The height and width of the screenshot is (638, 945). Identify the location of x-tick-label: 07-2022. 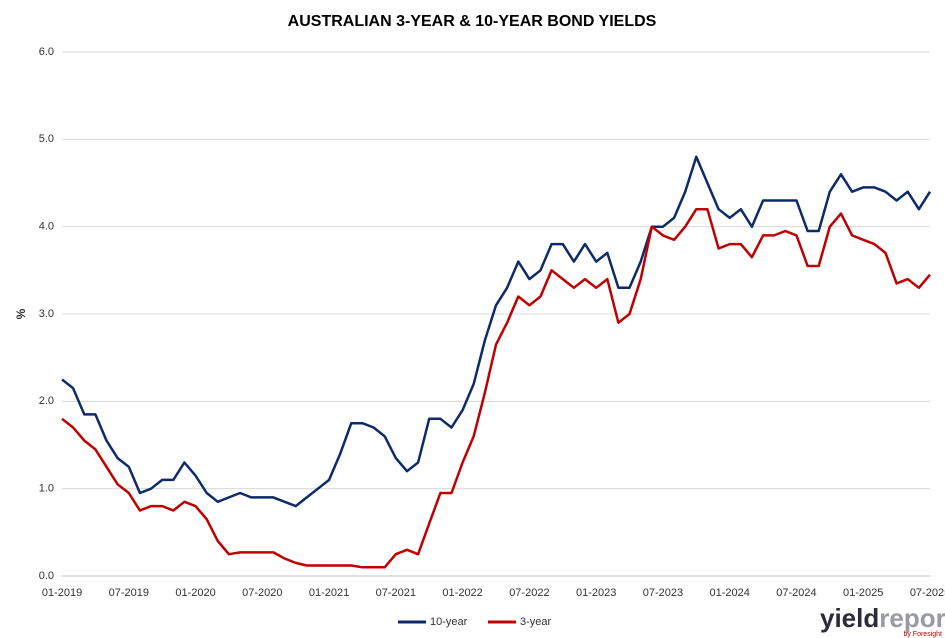
(529, 593).